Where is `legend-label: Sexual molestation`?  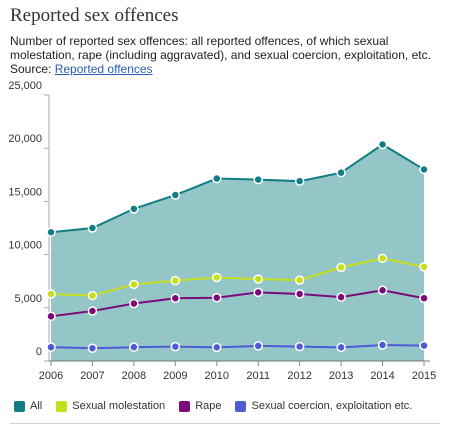 legend-label: Sexual molestation is located at coordinates (119, 406).